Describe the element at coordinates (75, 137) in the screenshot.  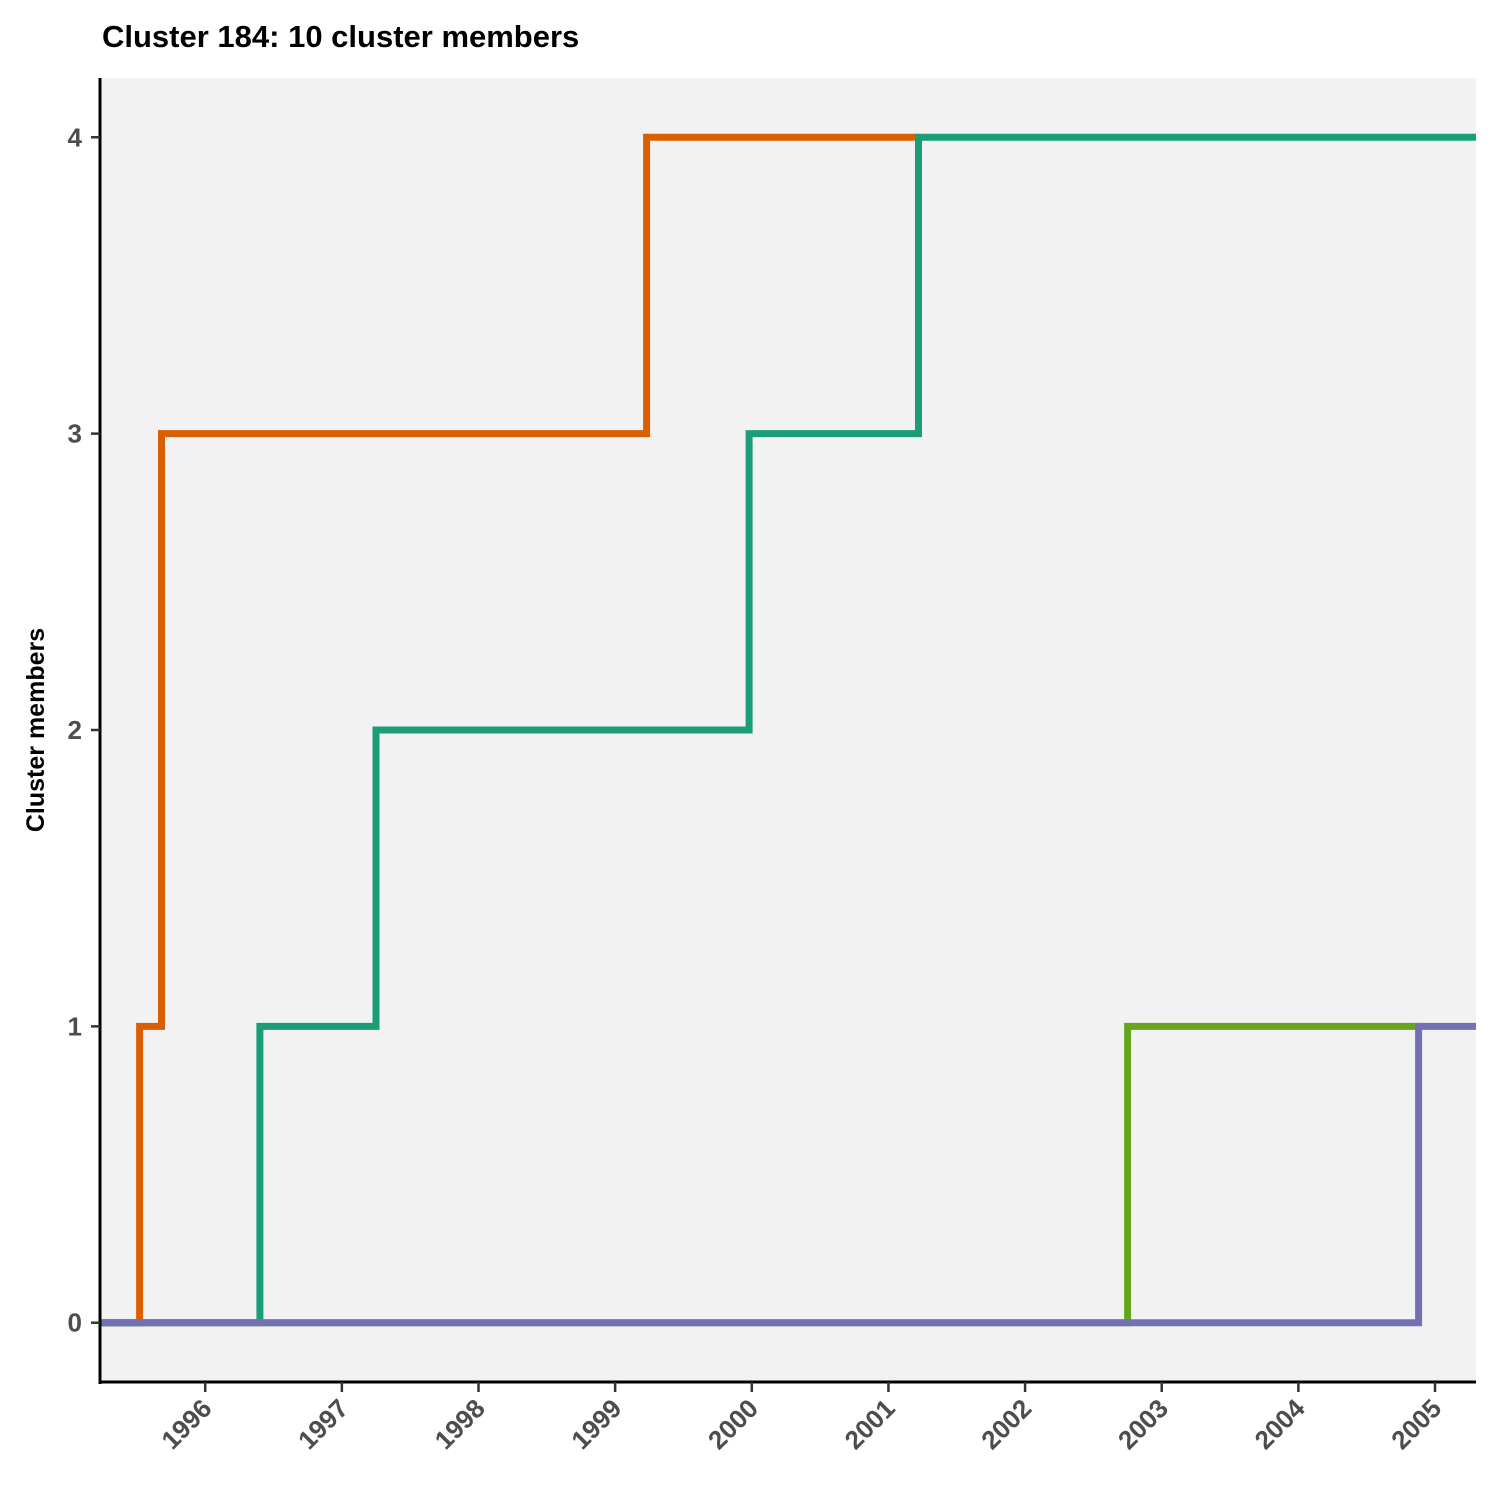
I see `y-tick-label: 4` at that location.